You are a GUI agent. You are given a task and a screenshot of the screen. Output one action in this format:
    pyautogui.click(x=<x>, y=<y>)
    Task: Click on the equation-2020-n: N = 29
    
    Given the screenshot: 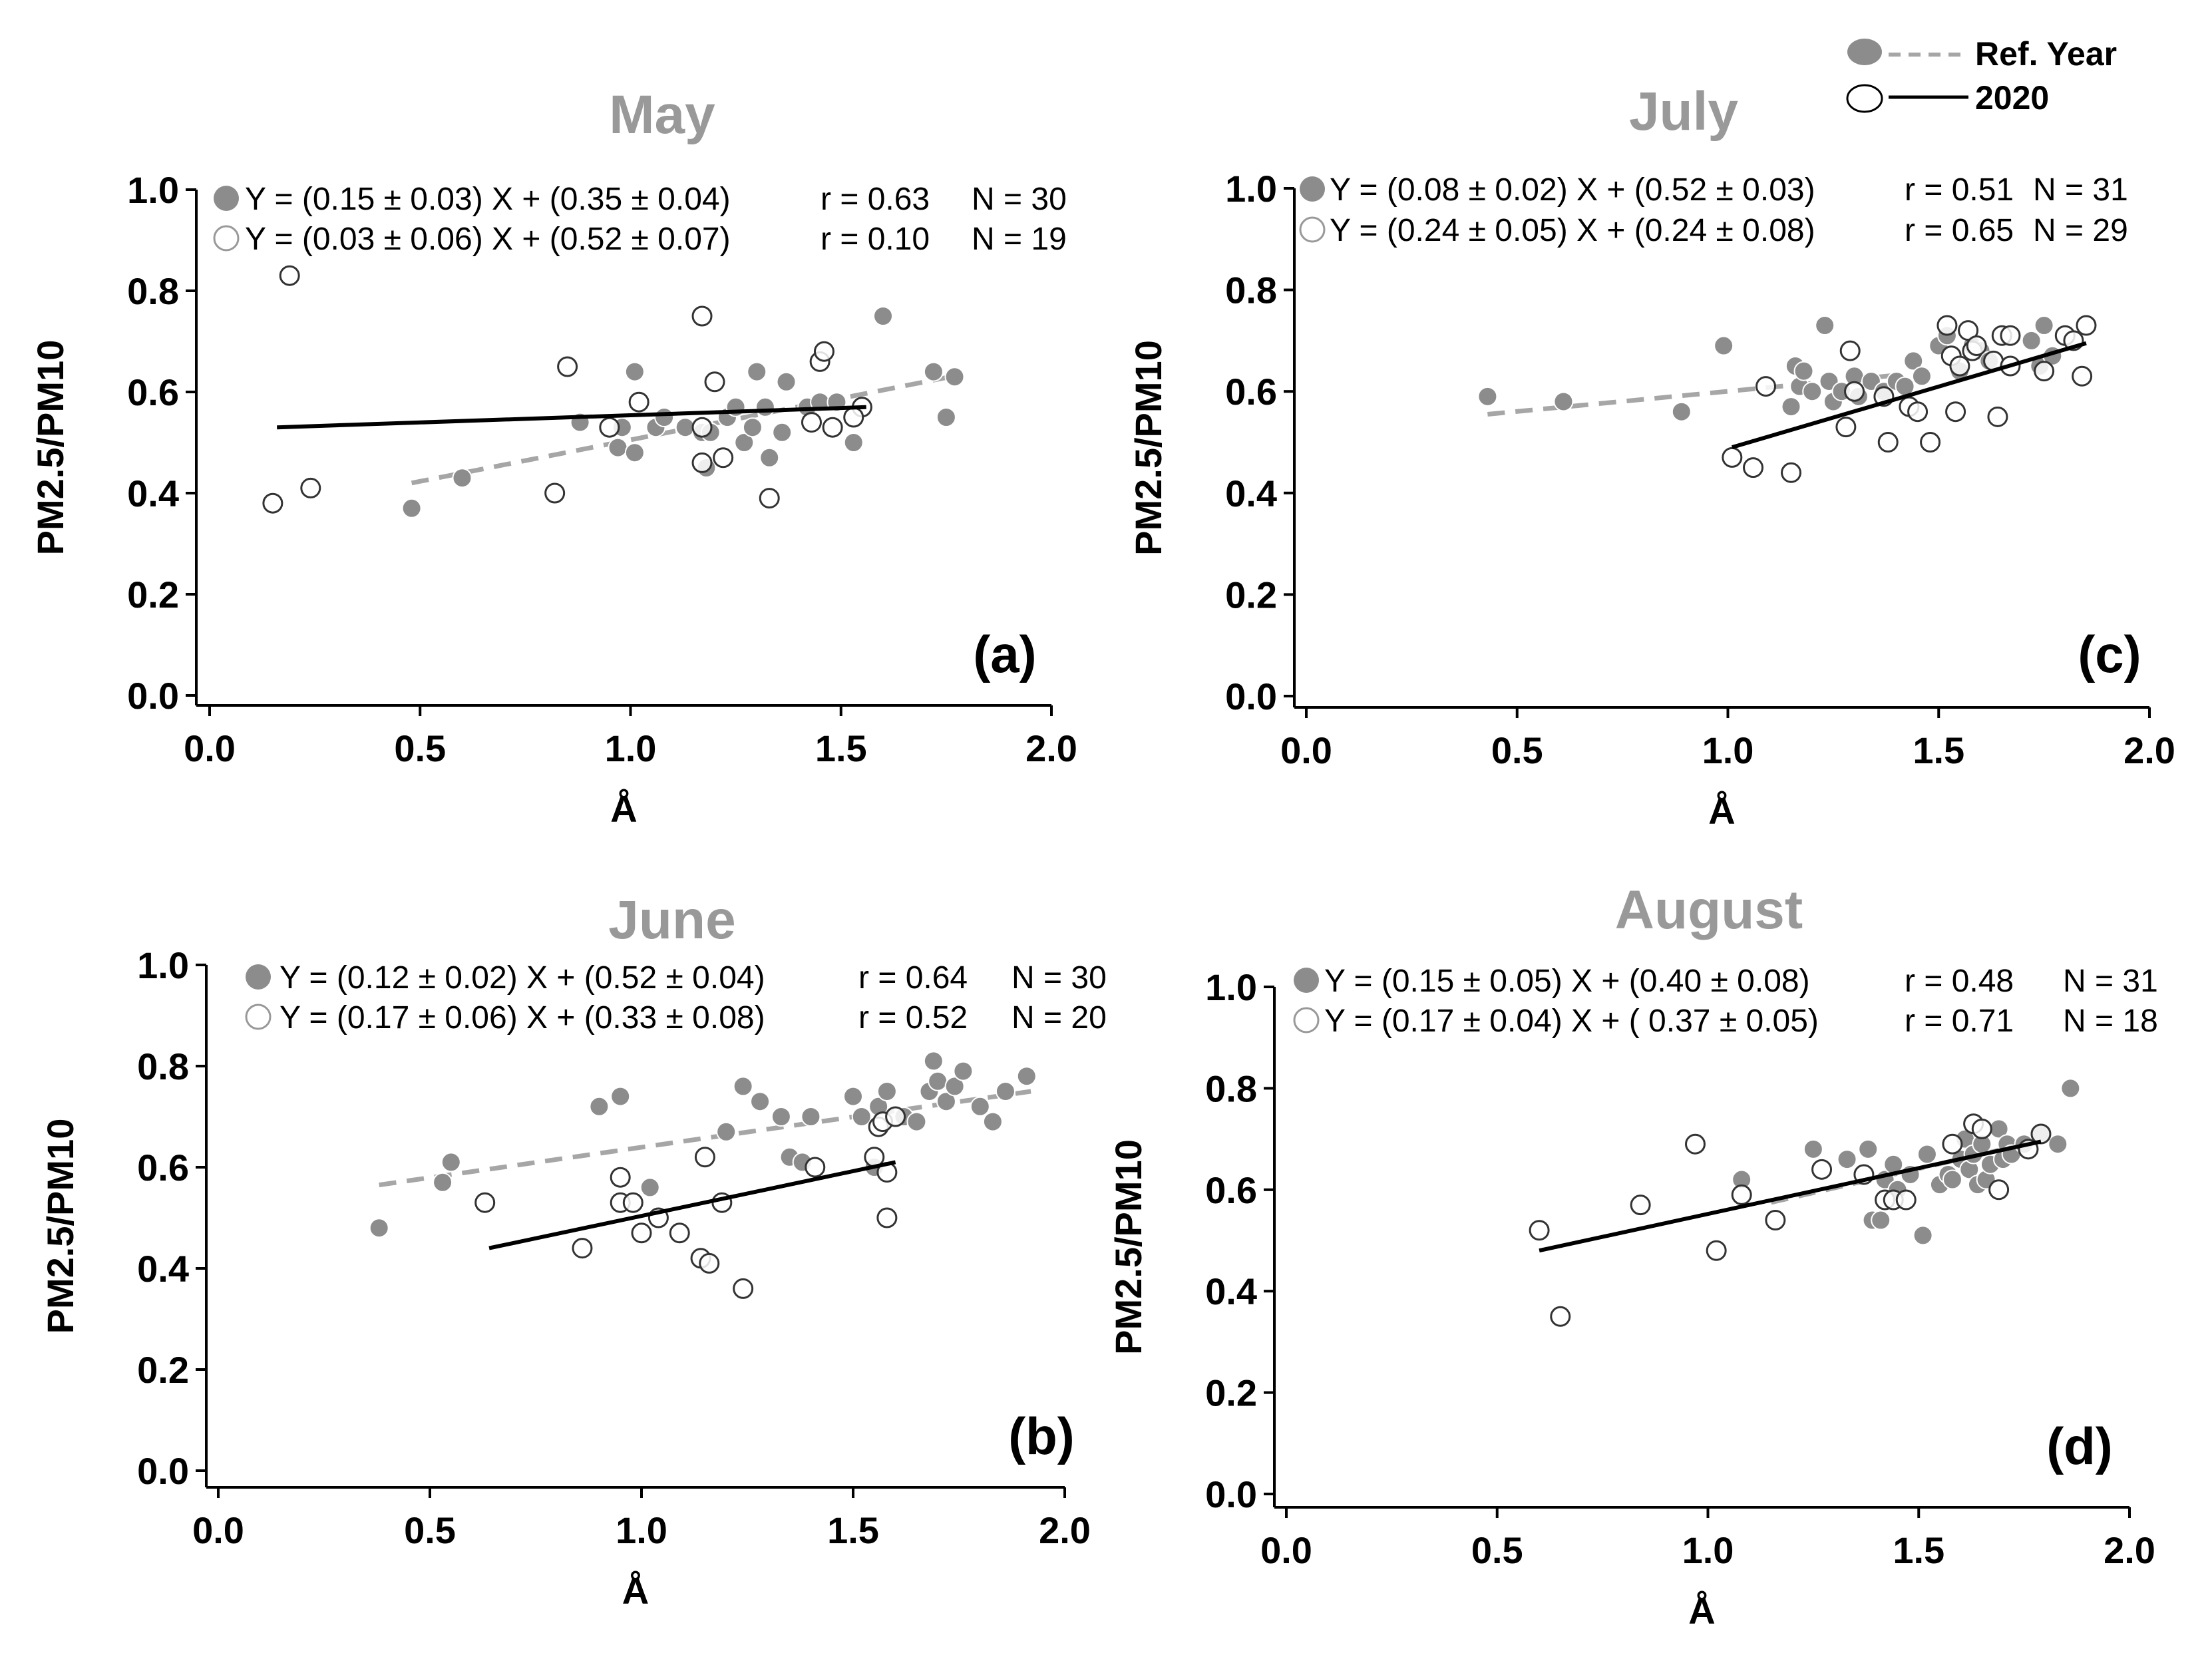 What is the action you would take?
    pyautogui.click(x=2080, y=230)
    